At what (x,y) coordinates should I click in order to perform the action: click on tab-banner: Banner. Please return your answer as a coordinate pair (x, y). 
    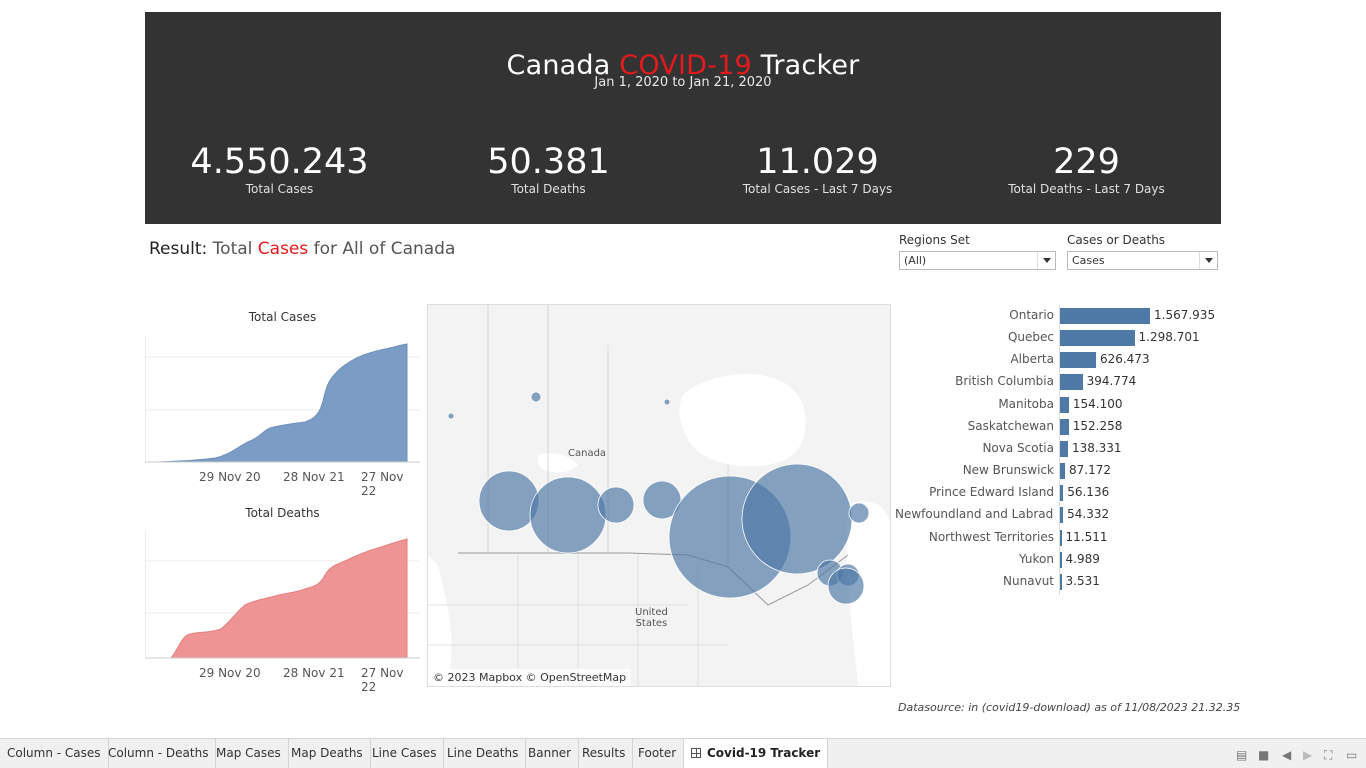
    Looking at the image, I should click on (550, 753).